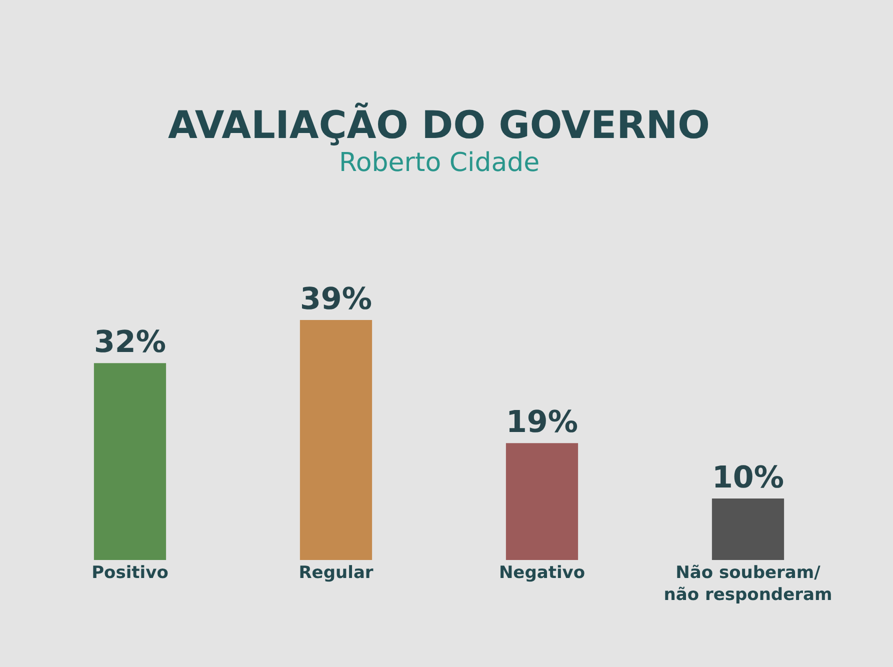  What do you see at coordinates (336, 573) in the screenshot?
I see `x-tick-label: Regular` at bounding box center [336, 573].